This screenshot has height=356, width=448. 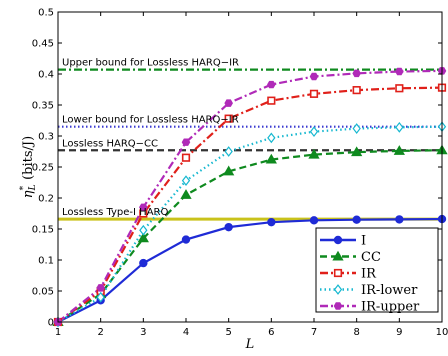 I want to click on y-tick-label-5: 0.25, so click(x=43, y=168).